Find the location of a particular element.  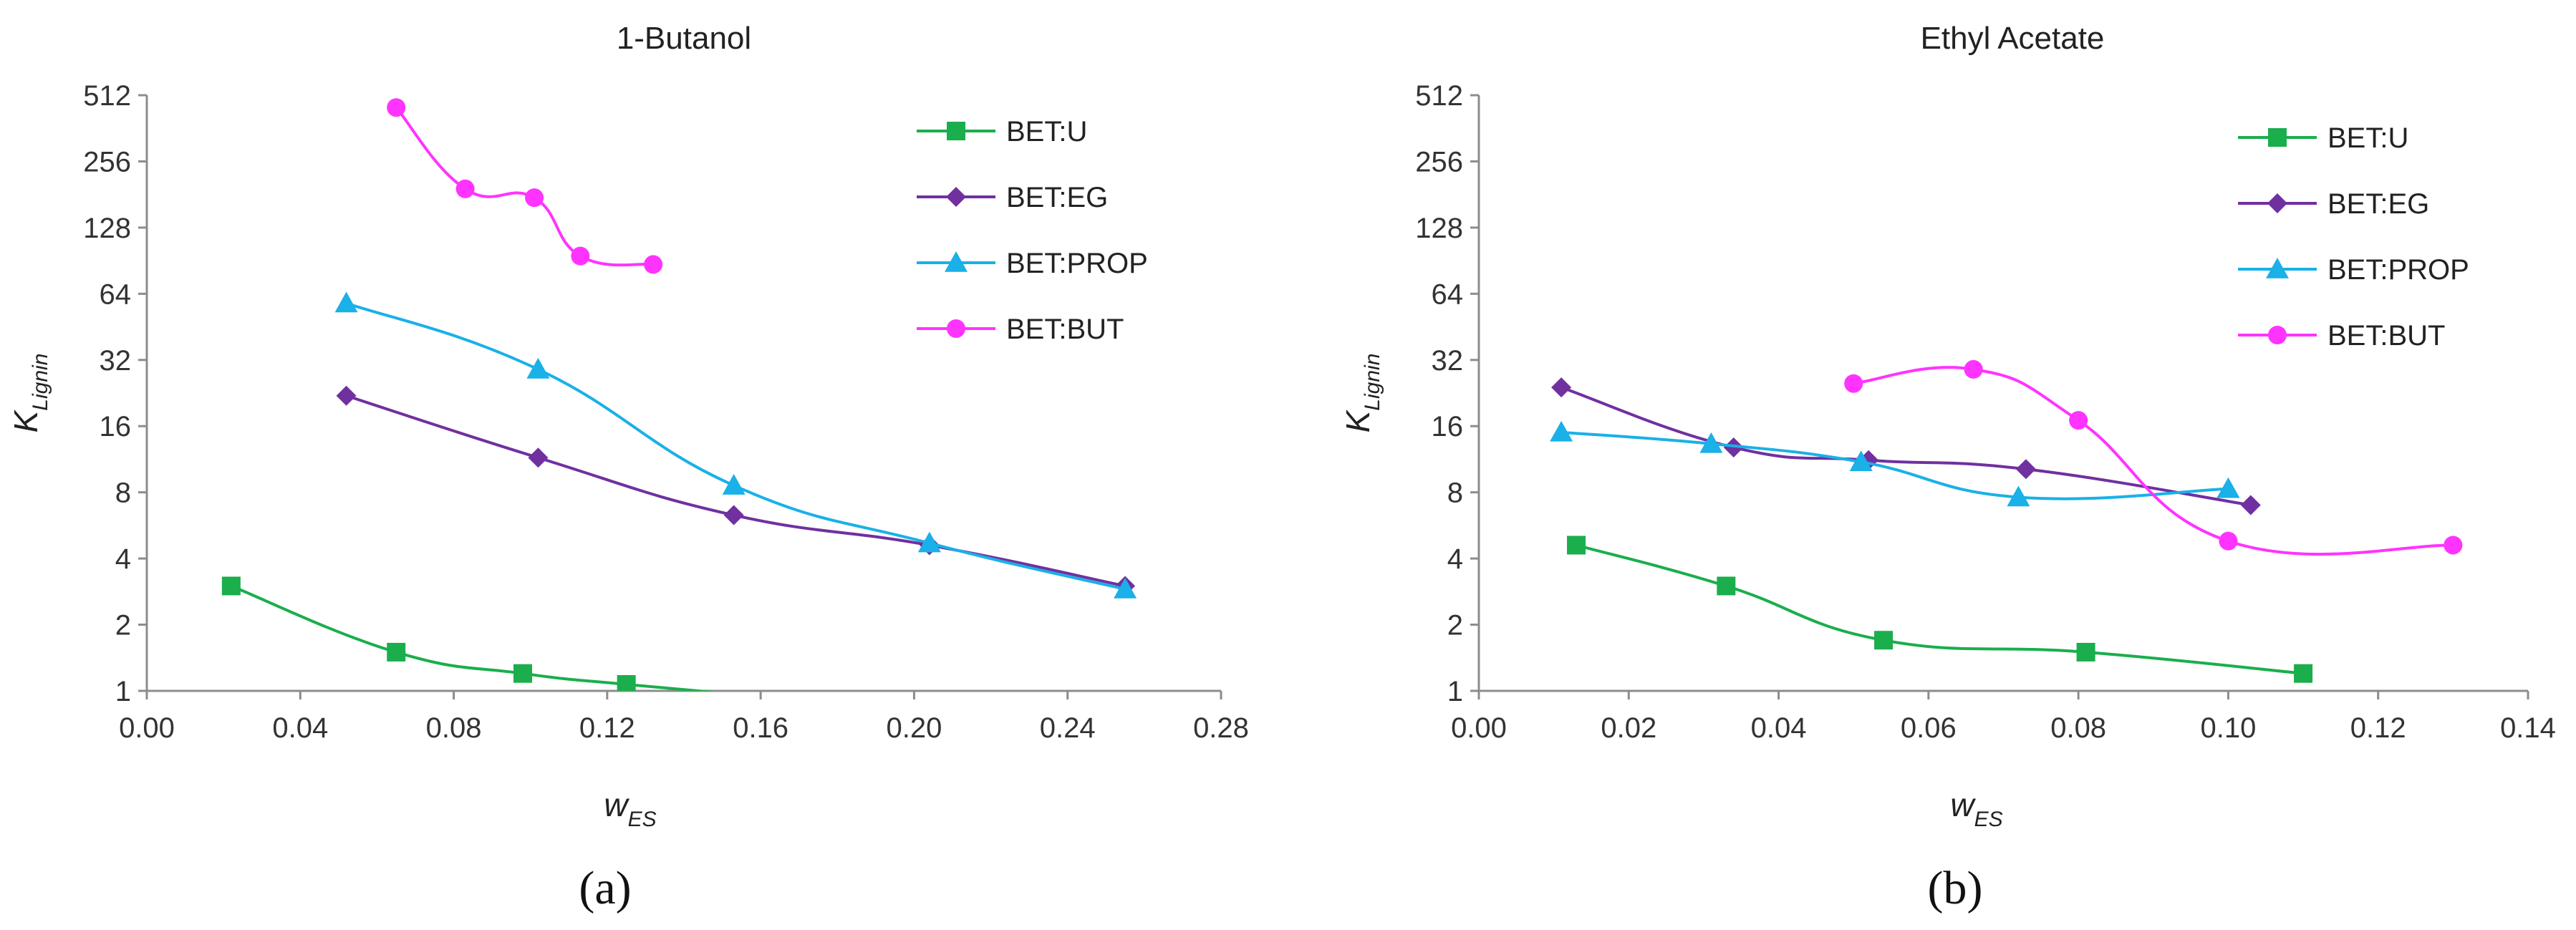

x-tick-label: 0.00 is located at coordinates (147, 728).